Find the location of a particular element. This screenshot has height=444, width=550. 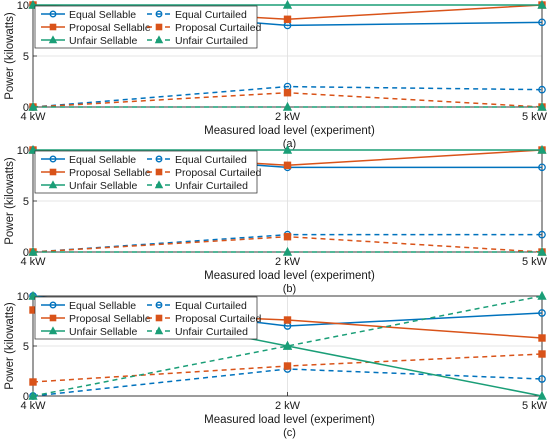

panel-label: (b) is located at coordinates (289, 289).